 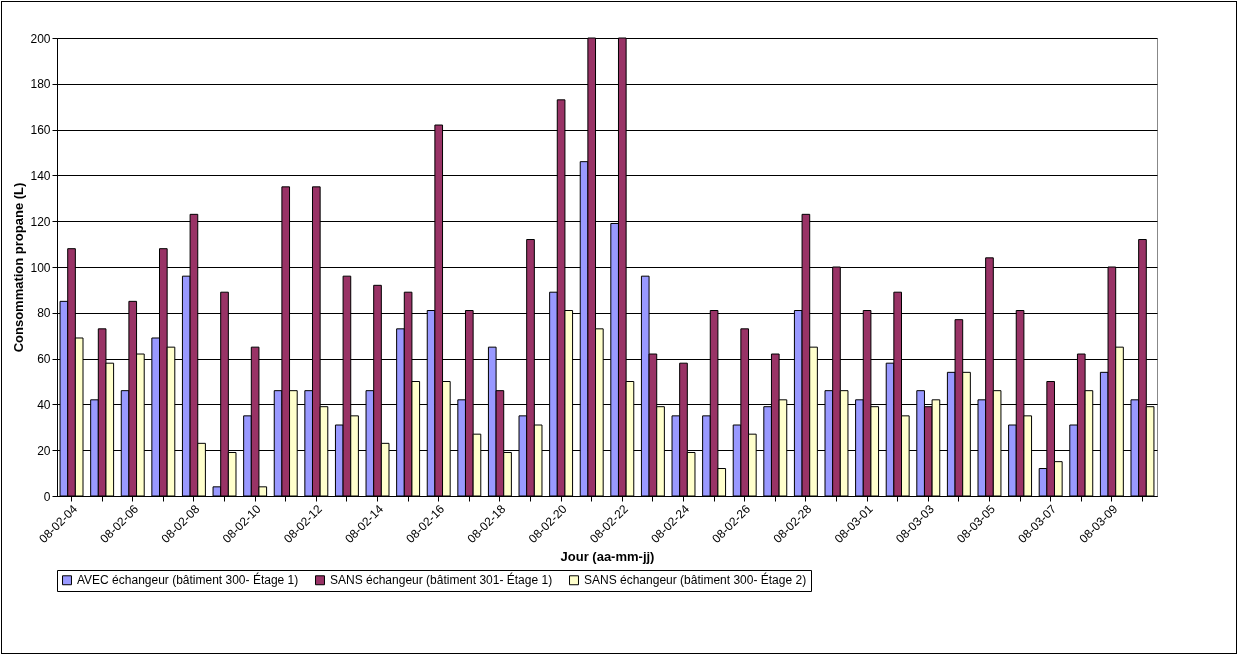 I want to click on y-tick-label: 160, so click(x=40, y=130).